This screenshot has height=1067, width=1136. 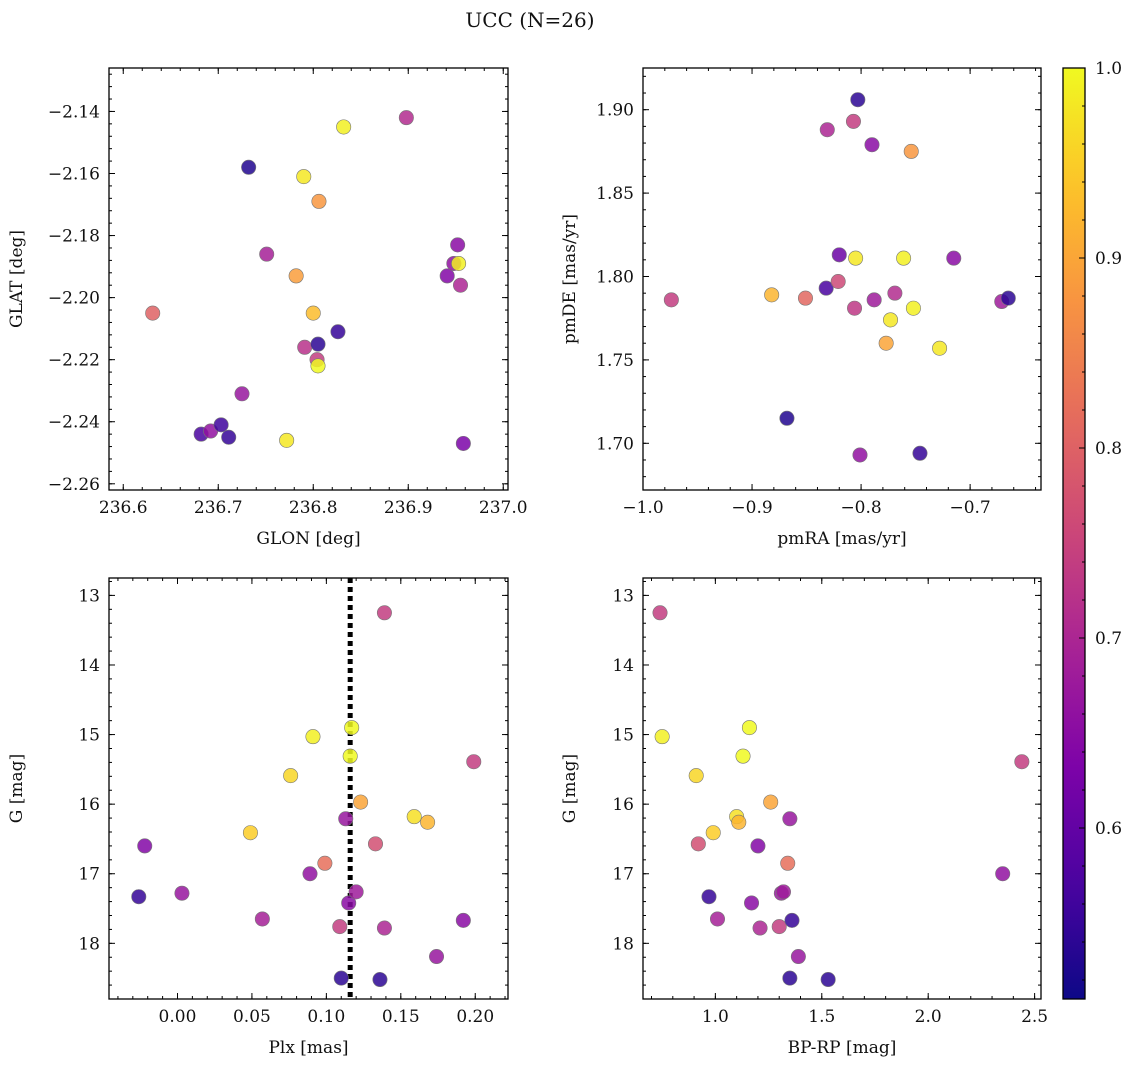 I want to click on x-tick-label: 0.10, so click(x=326, y=1017).